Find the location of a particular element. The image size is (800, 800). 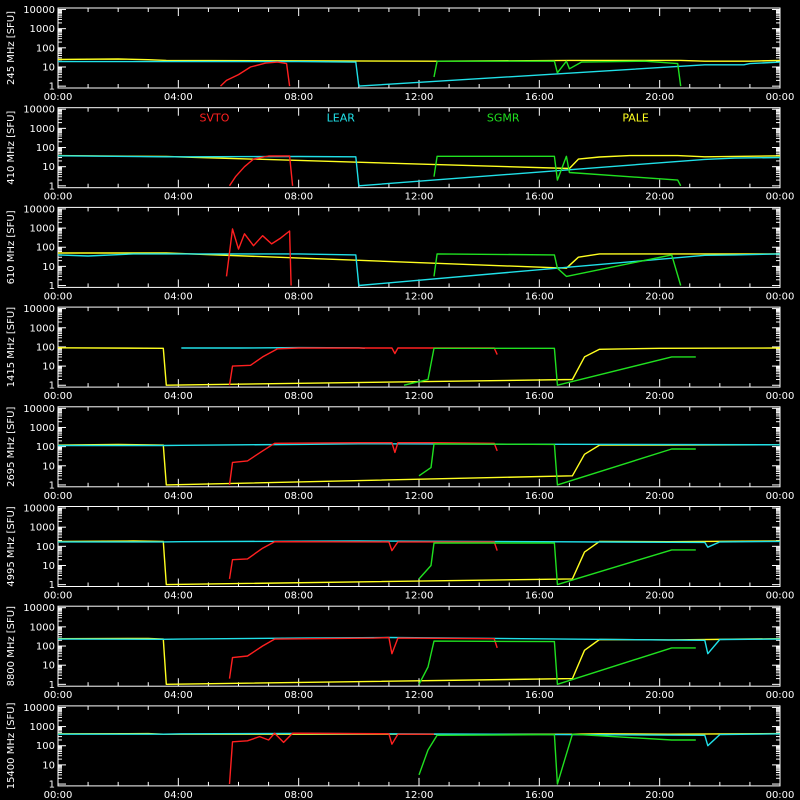

y-axis-label: 2695 MHz [SFU] is located at coordinates (11, 446).